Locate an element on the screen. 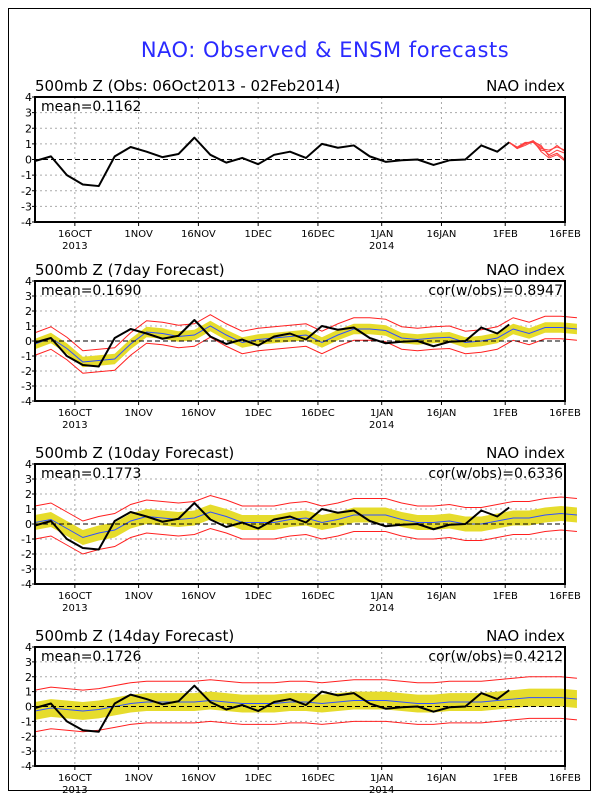  panel-title: 500mb Z (14day Forecast) is located at coordinates (134, 636).